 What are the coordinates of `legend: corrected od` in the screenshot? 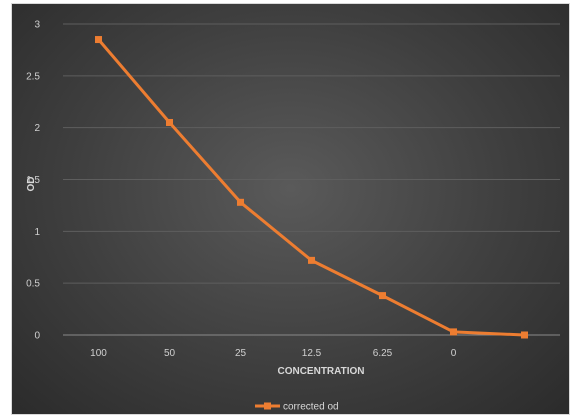 It's located at (297, 407).